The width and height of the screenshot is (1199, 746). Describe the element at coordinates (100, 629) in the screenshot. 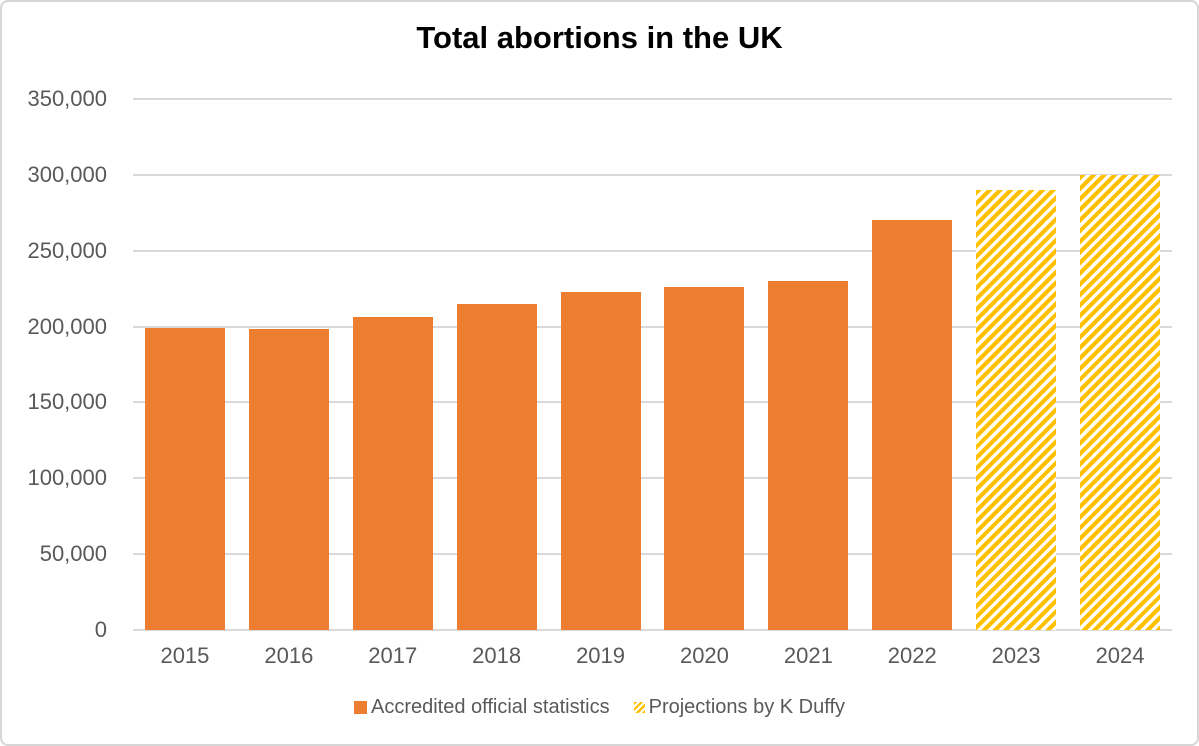

I see `y-tick-label: 0` at that location.